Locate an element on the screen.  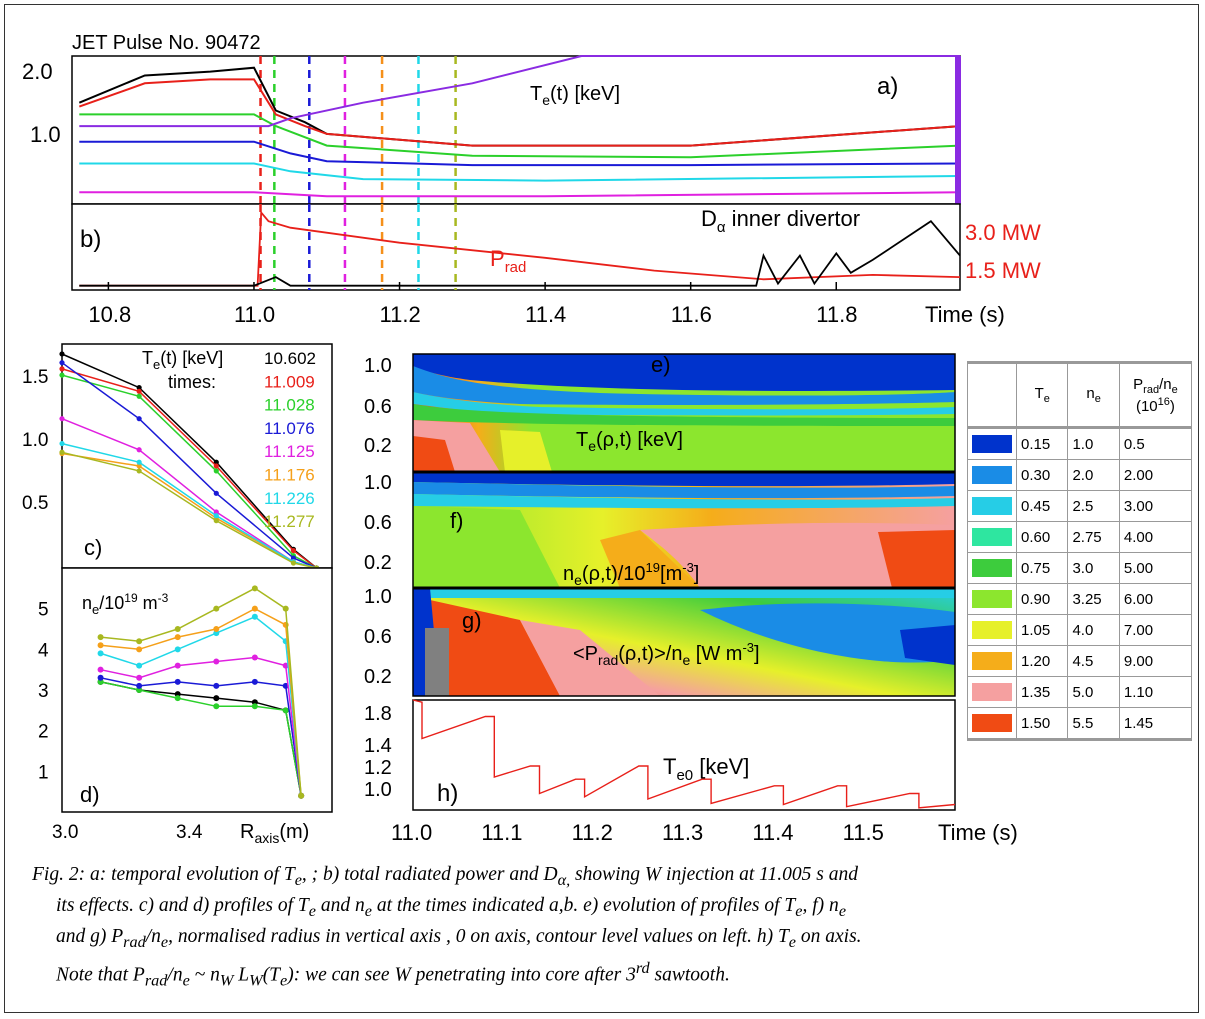
panel-e-label: e) is located at coordinates (661, 364).